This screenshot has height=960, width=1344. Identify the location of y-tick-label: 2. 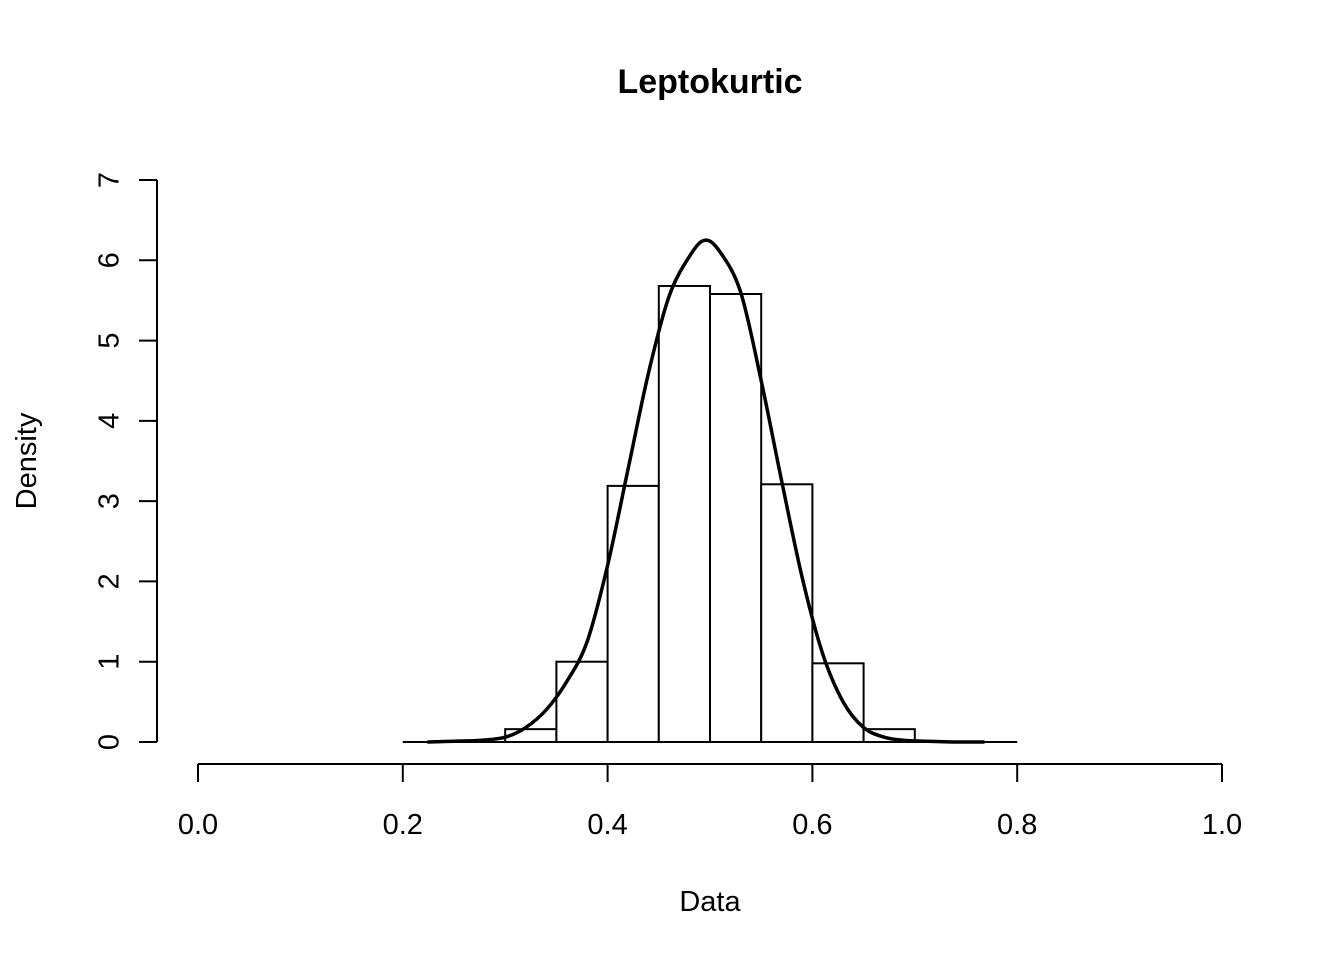
(110, 581).